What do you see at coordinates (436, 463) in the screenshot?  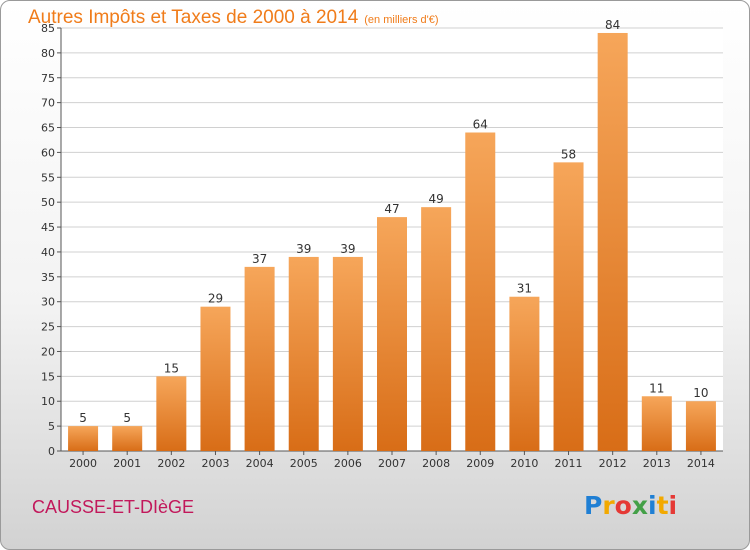 I see `x-tick-label: 2008` at bounding box center [436, 463].